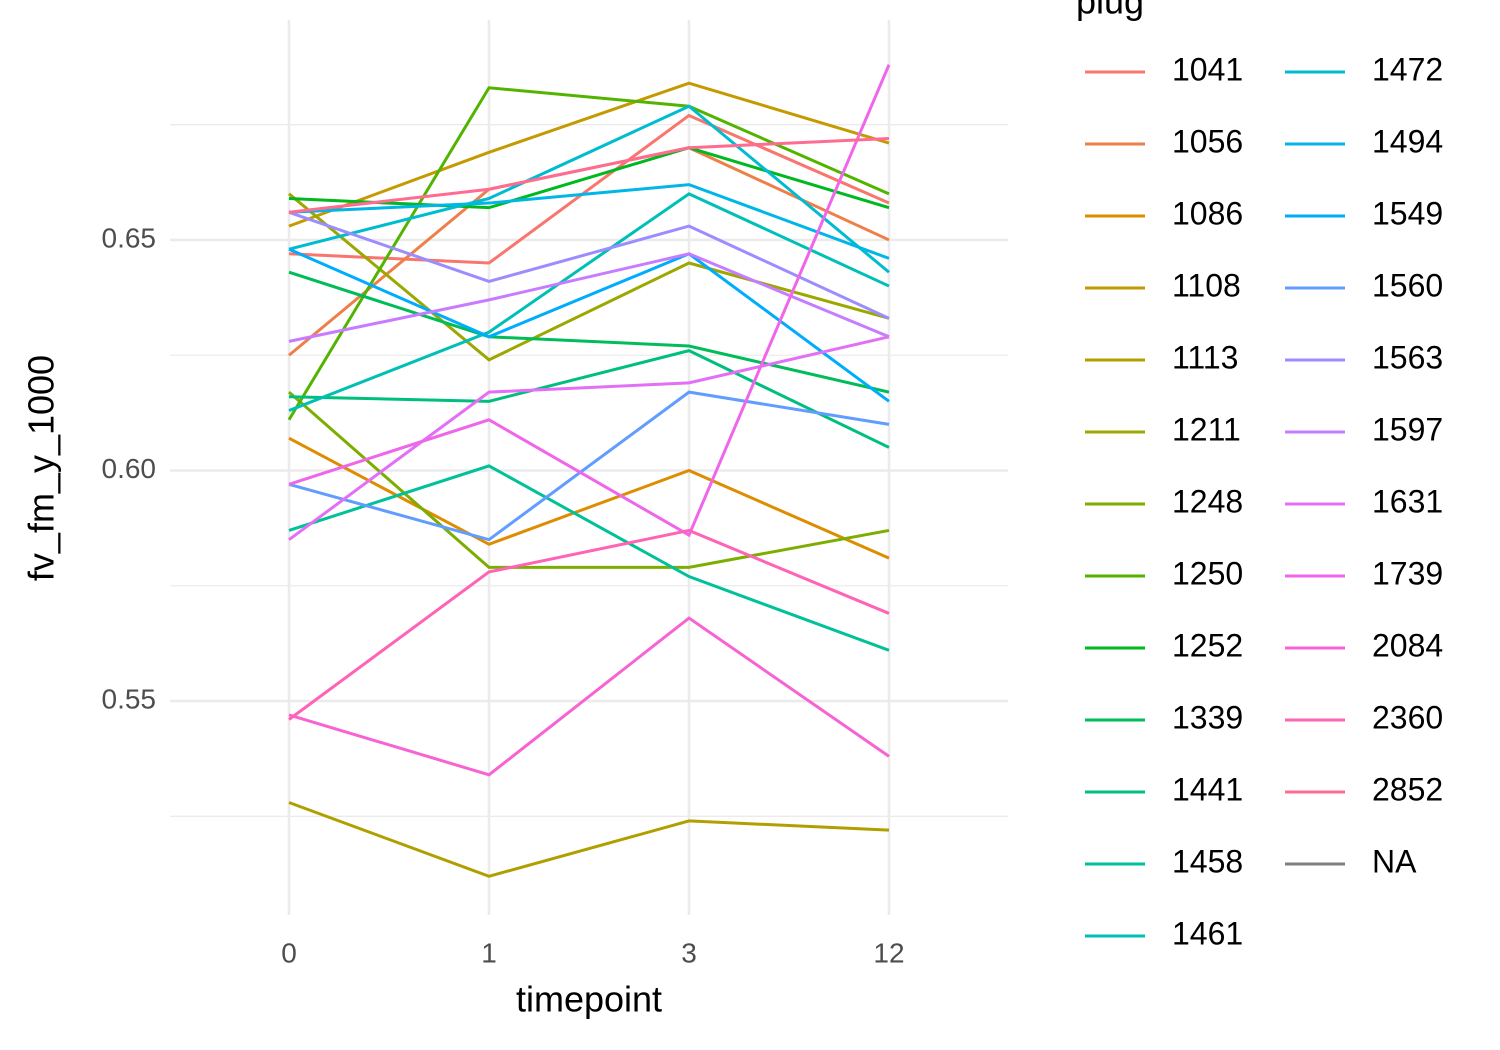 The image size is (1500, 1050). What do you see at coordinates (1207, 933) in the screenshot?
I see `legend-label: 1461` at bounding box center [1207, 933].